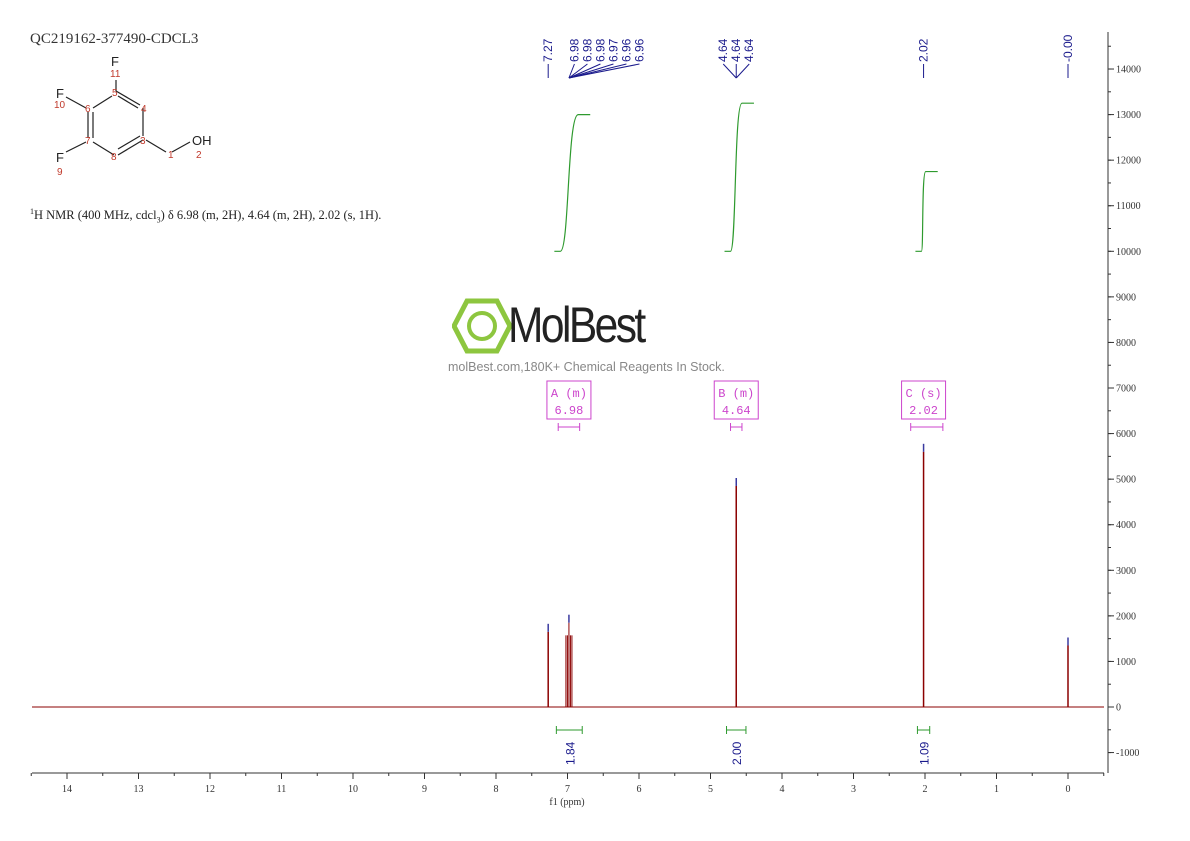  I want to click on x-tick-label: 6, so click(639, 789).